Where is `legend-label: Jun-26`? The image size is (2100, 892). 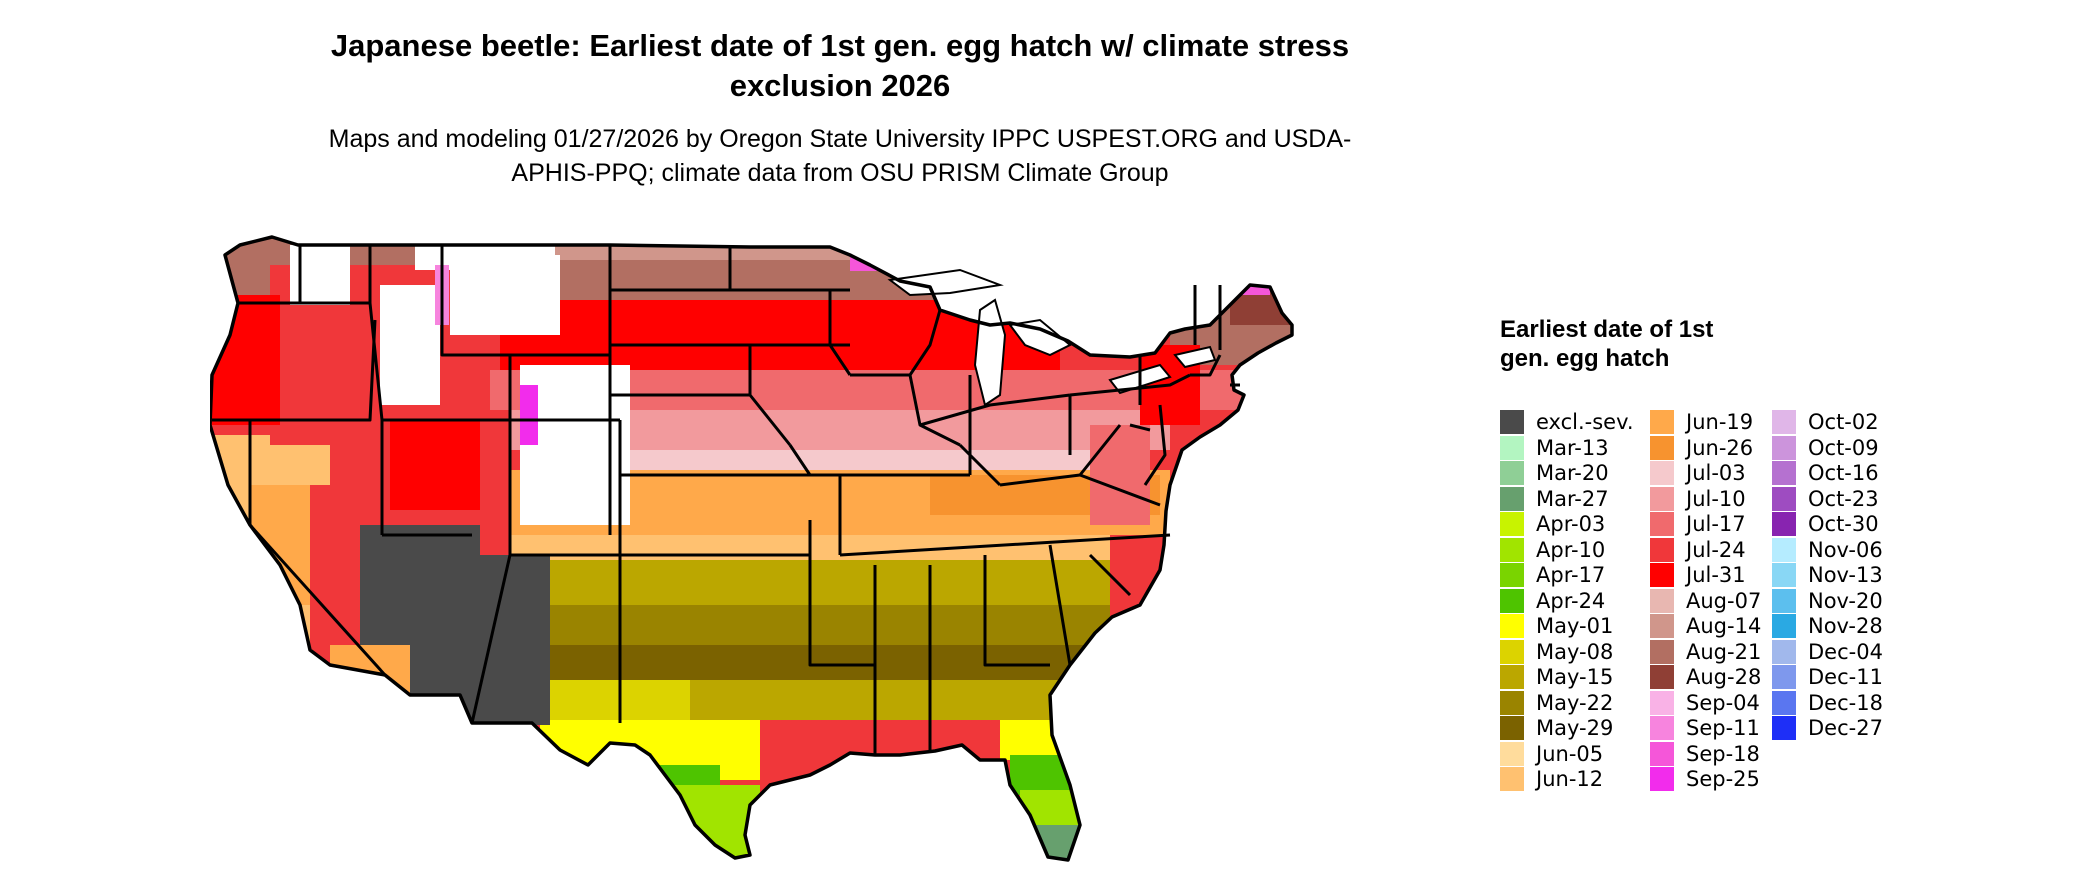 legend-label: Jun-26 is located at coordinates (1720, 447).